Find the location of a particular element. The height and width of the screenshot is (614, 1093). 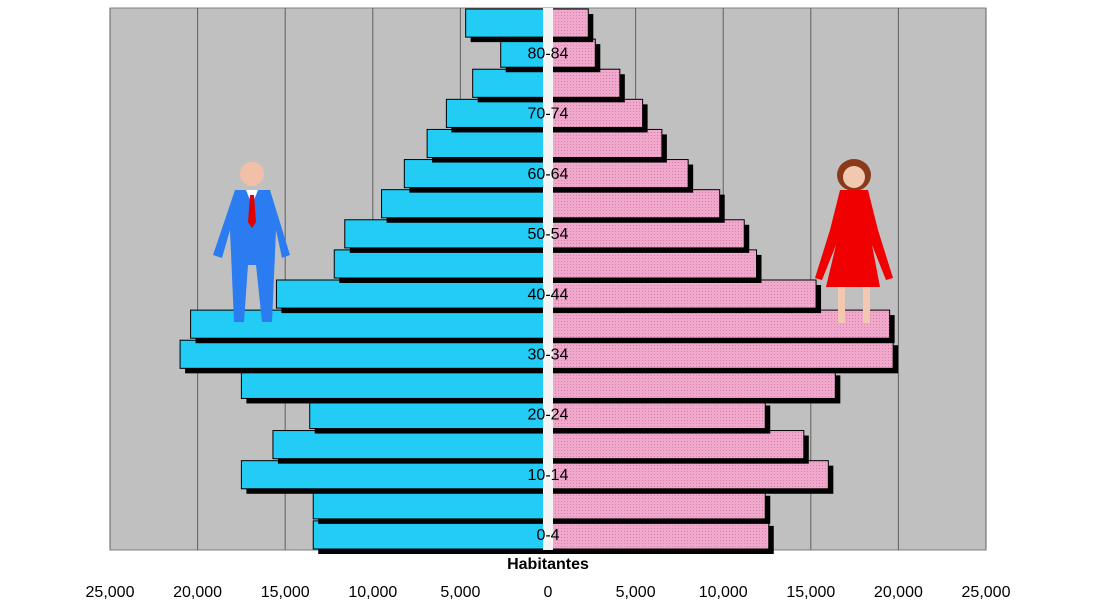

center-strip is located at coordinates (548, 279).